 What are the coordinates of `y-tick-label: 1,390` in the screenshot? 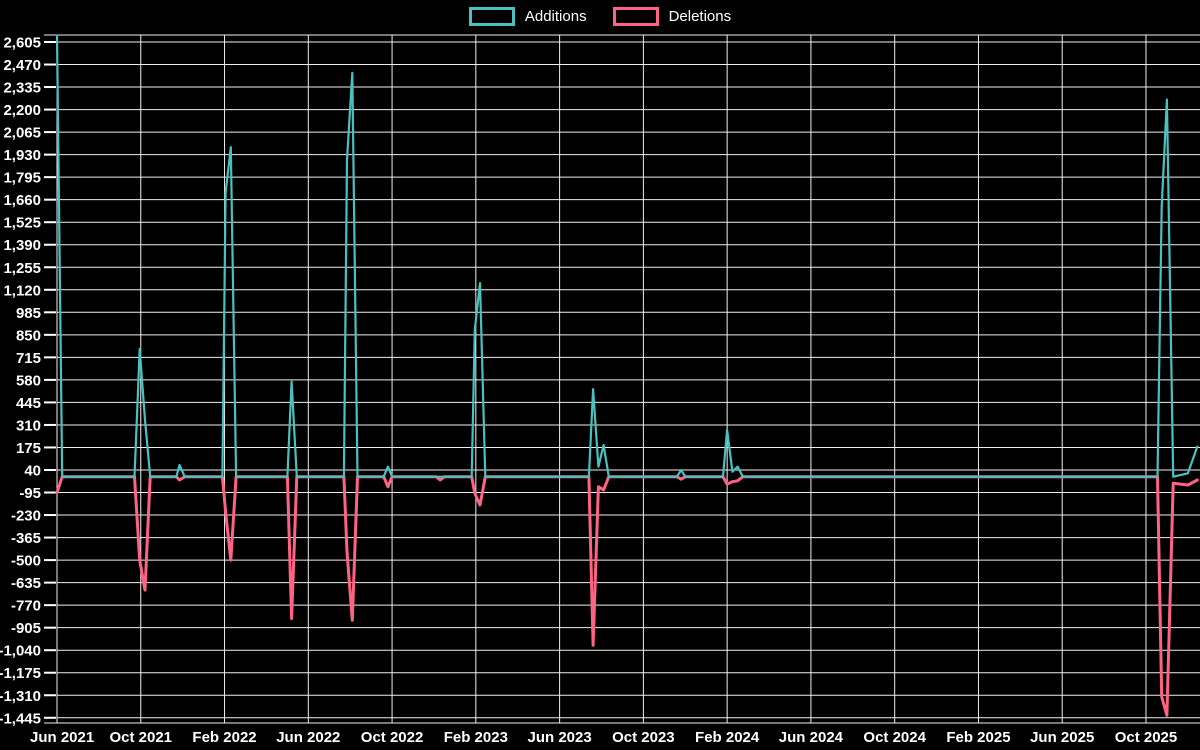 It's located at (22, 245).